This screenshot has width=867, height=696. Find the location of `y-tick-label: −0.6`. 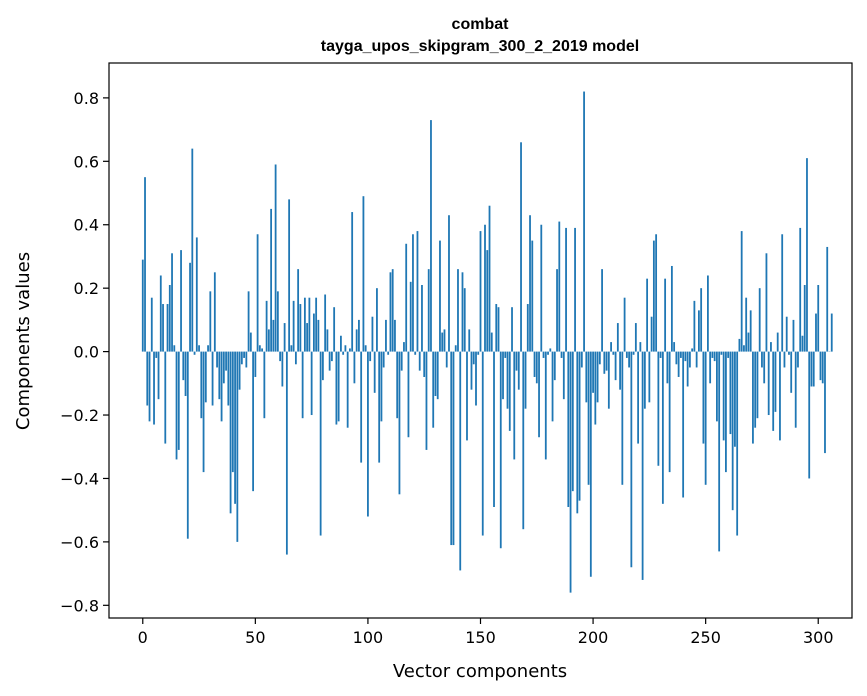

y-tick-label: −0.6 is located at coordinates (79, 542).